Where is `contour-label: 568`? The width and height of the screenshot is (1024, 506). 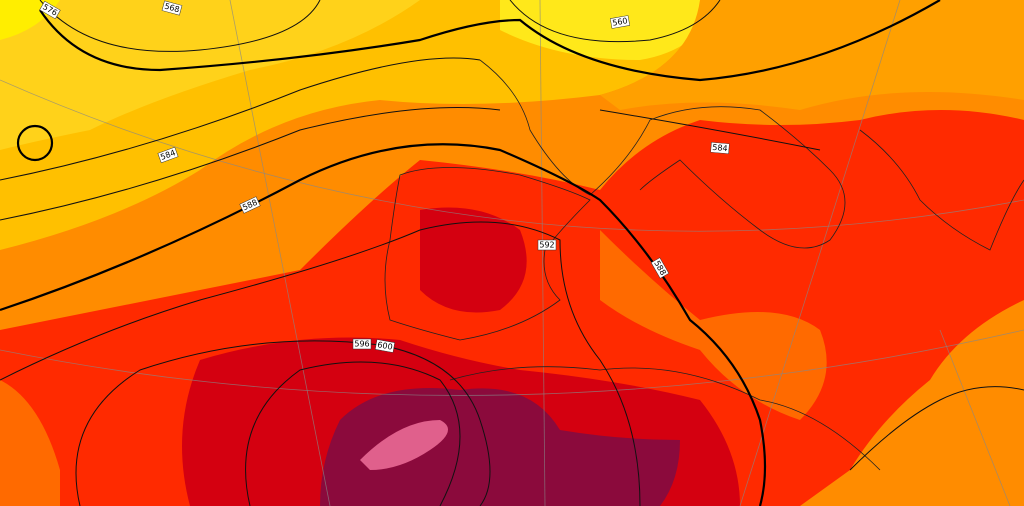 contour-label: 568 is located at coordinates (171, 8).